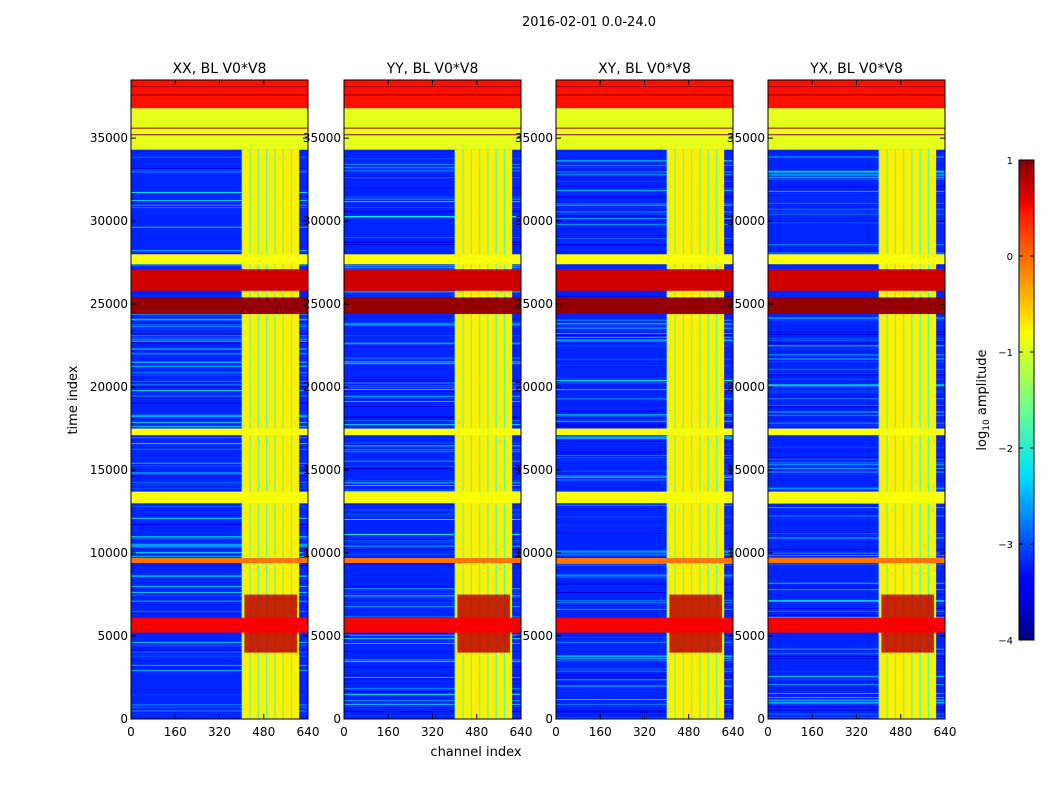 This screenshot has height=800, width=1050. What do you see at coordinates (1026, 400) in the screenshot?
I see `colorbar-gradient` at bounding box center [1026, 400].